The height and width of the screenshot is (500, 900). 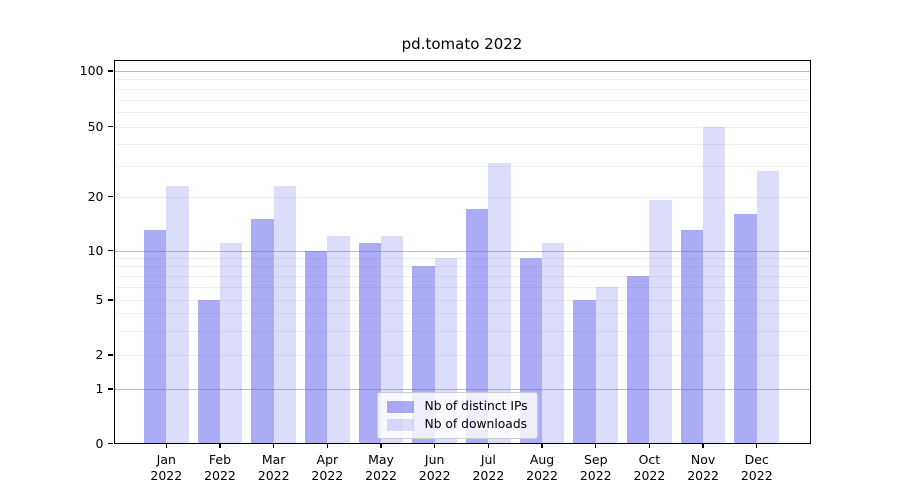 What do you see at coordinates (638, 359) in the screenshot?
I see `bar-distinct-ips-oct` at bounding box center [638, 359].